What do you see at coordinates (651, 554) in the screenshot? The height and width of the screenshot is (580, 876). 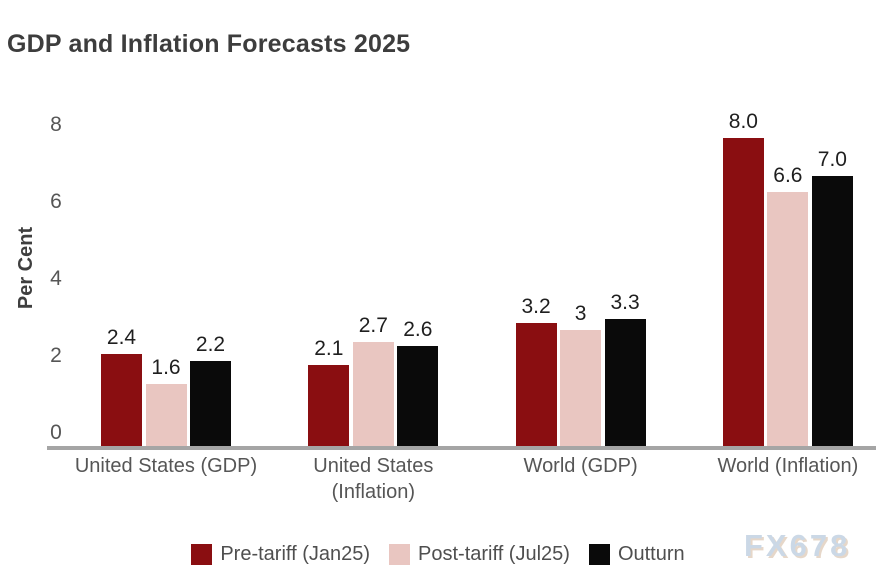 I see `legend-label: Outturn` at bounding box center [651, 554].